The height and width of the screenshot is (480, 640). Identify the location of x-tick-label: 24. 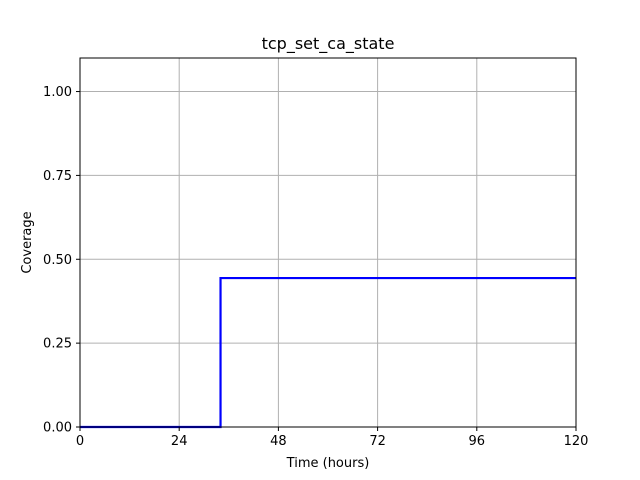
(179, 441).